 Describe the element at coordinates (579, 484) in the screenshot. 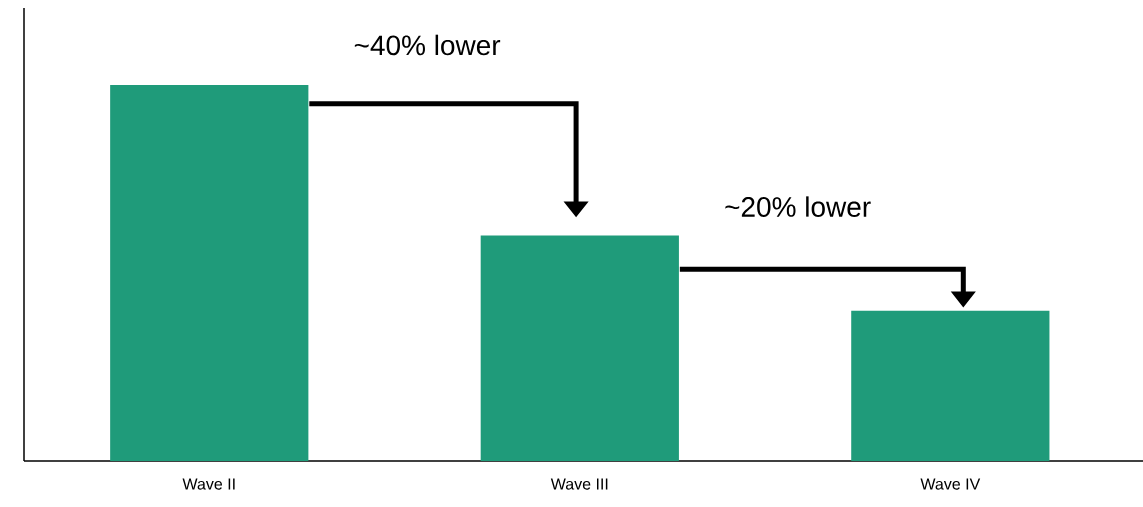

I see `x-tick-label: Wave III` at that location.